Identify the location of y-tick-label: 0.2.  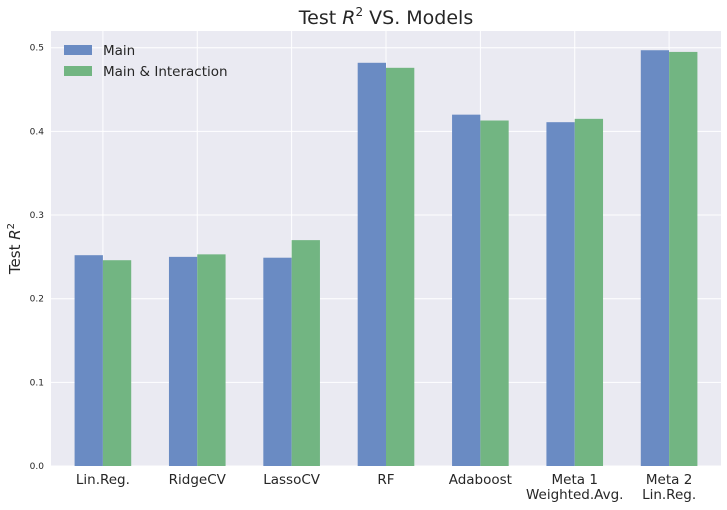
(37, 300).